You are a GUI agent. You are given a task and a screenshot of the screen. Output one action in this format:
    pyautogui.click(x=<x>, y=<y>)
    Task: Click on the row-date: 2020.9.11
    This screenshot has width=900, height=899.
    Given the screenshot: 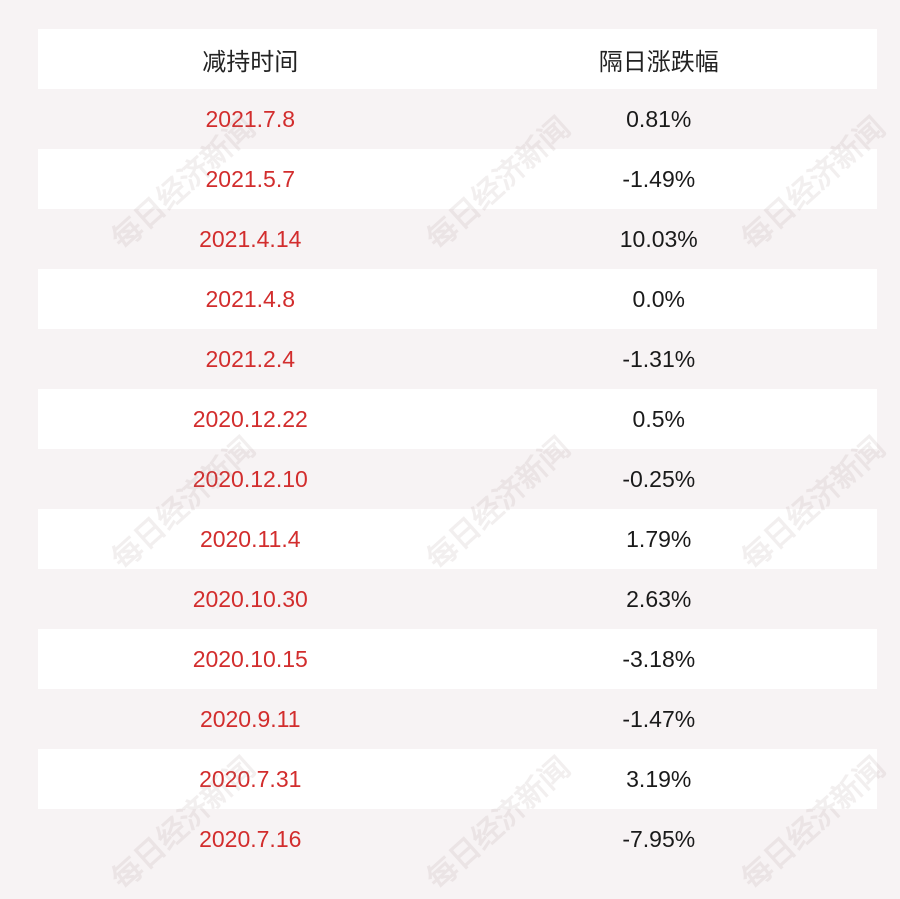 What is the action you would take?
    pyautogui.click(x=250, y=718)
    